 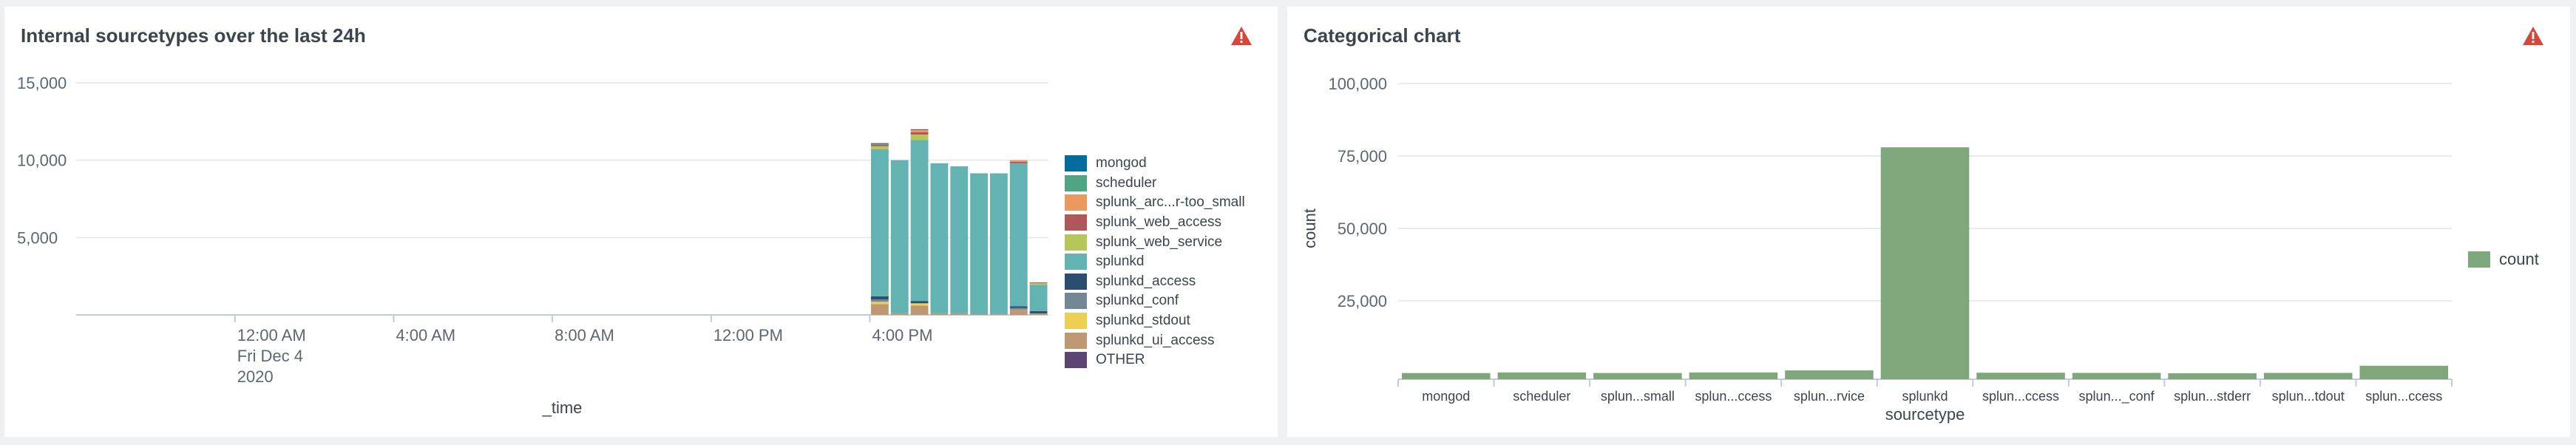 What do you see at coordinates (584, 335) in the screenshot?
I see `x-tick-label: 8:00 AM` at bounding box center [584, 335].